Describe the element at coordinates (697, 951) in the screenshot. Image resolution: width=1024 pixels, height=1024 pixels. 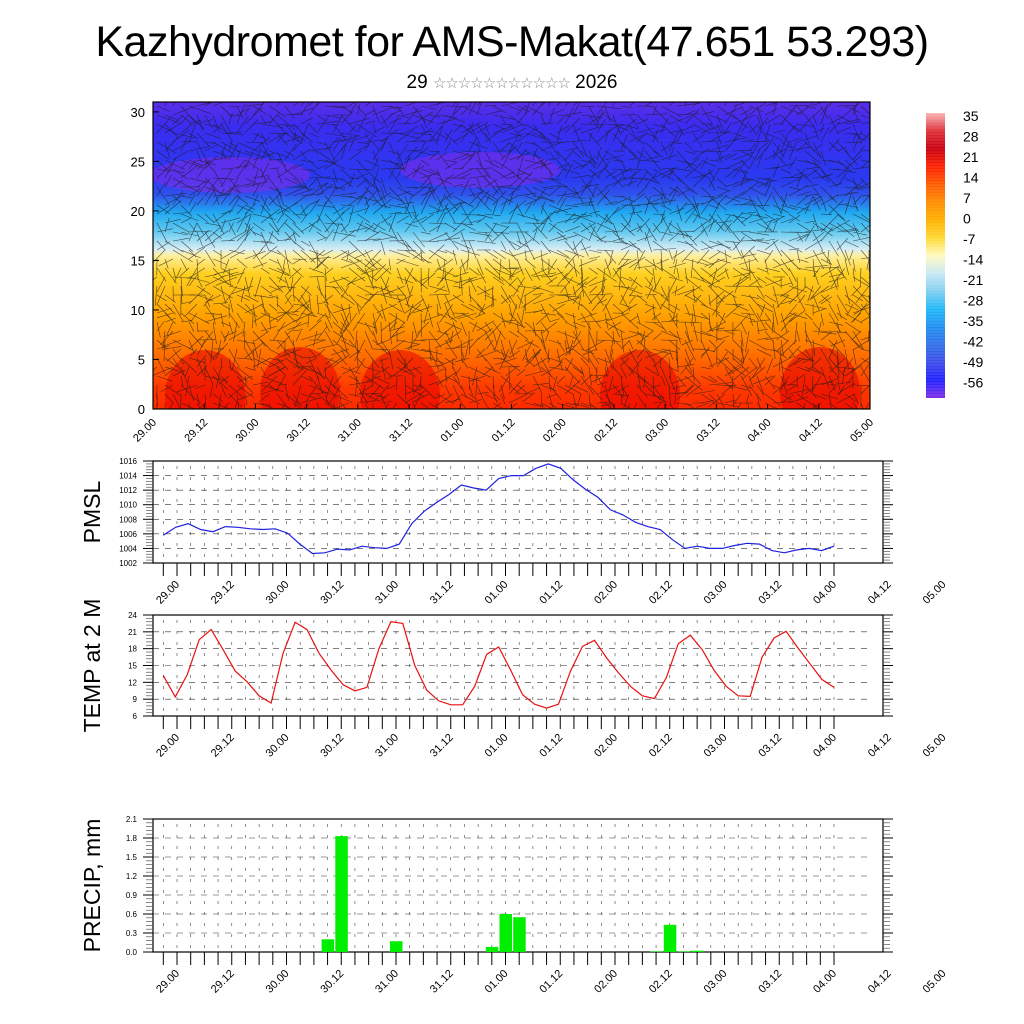
I see `precip-bar` at that location.